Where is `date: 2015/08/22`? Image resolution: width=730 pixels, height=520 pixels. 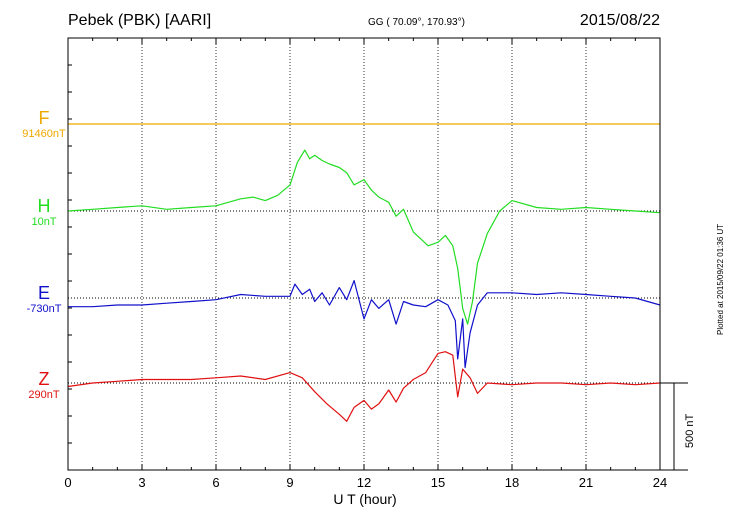
date: 2015/08/22 is located at coordinates (619, 20).